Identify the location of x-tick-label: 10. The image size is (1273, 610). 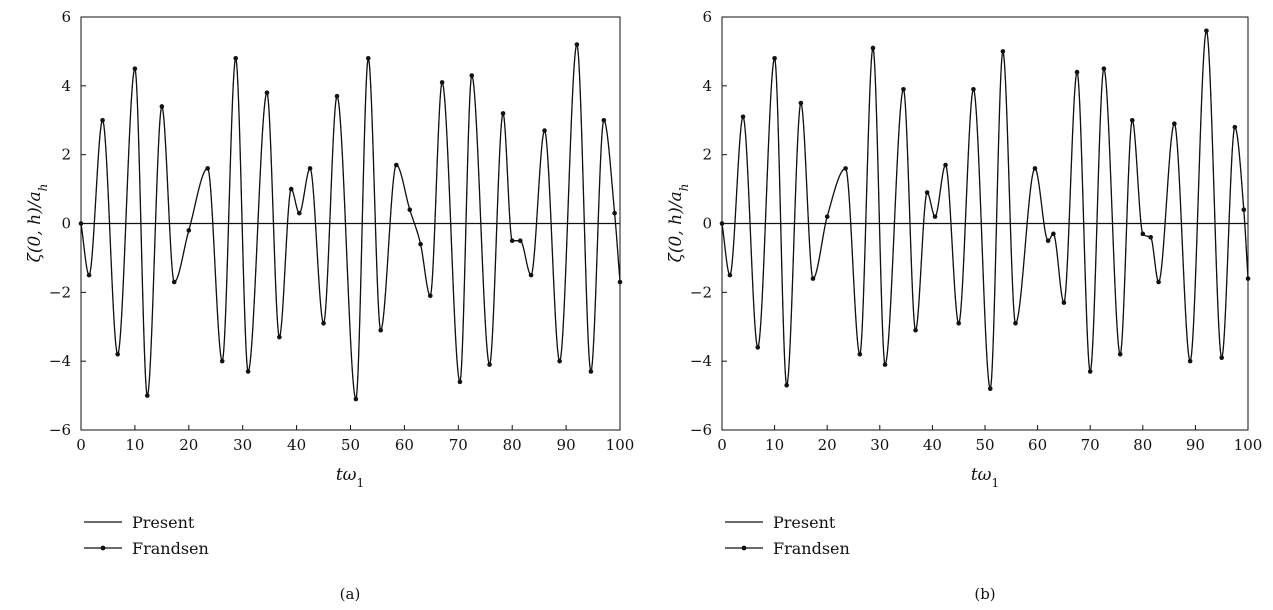
(774, 445).